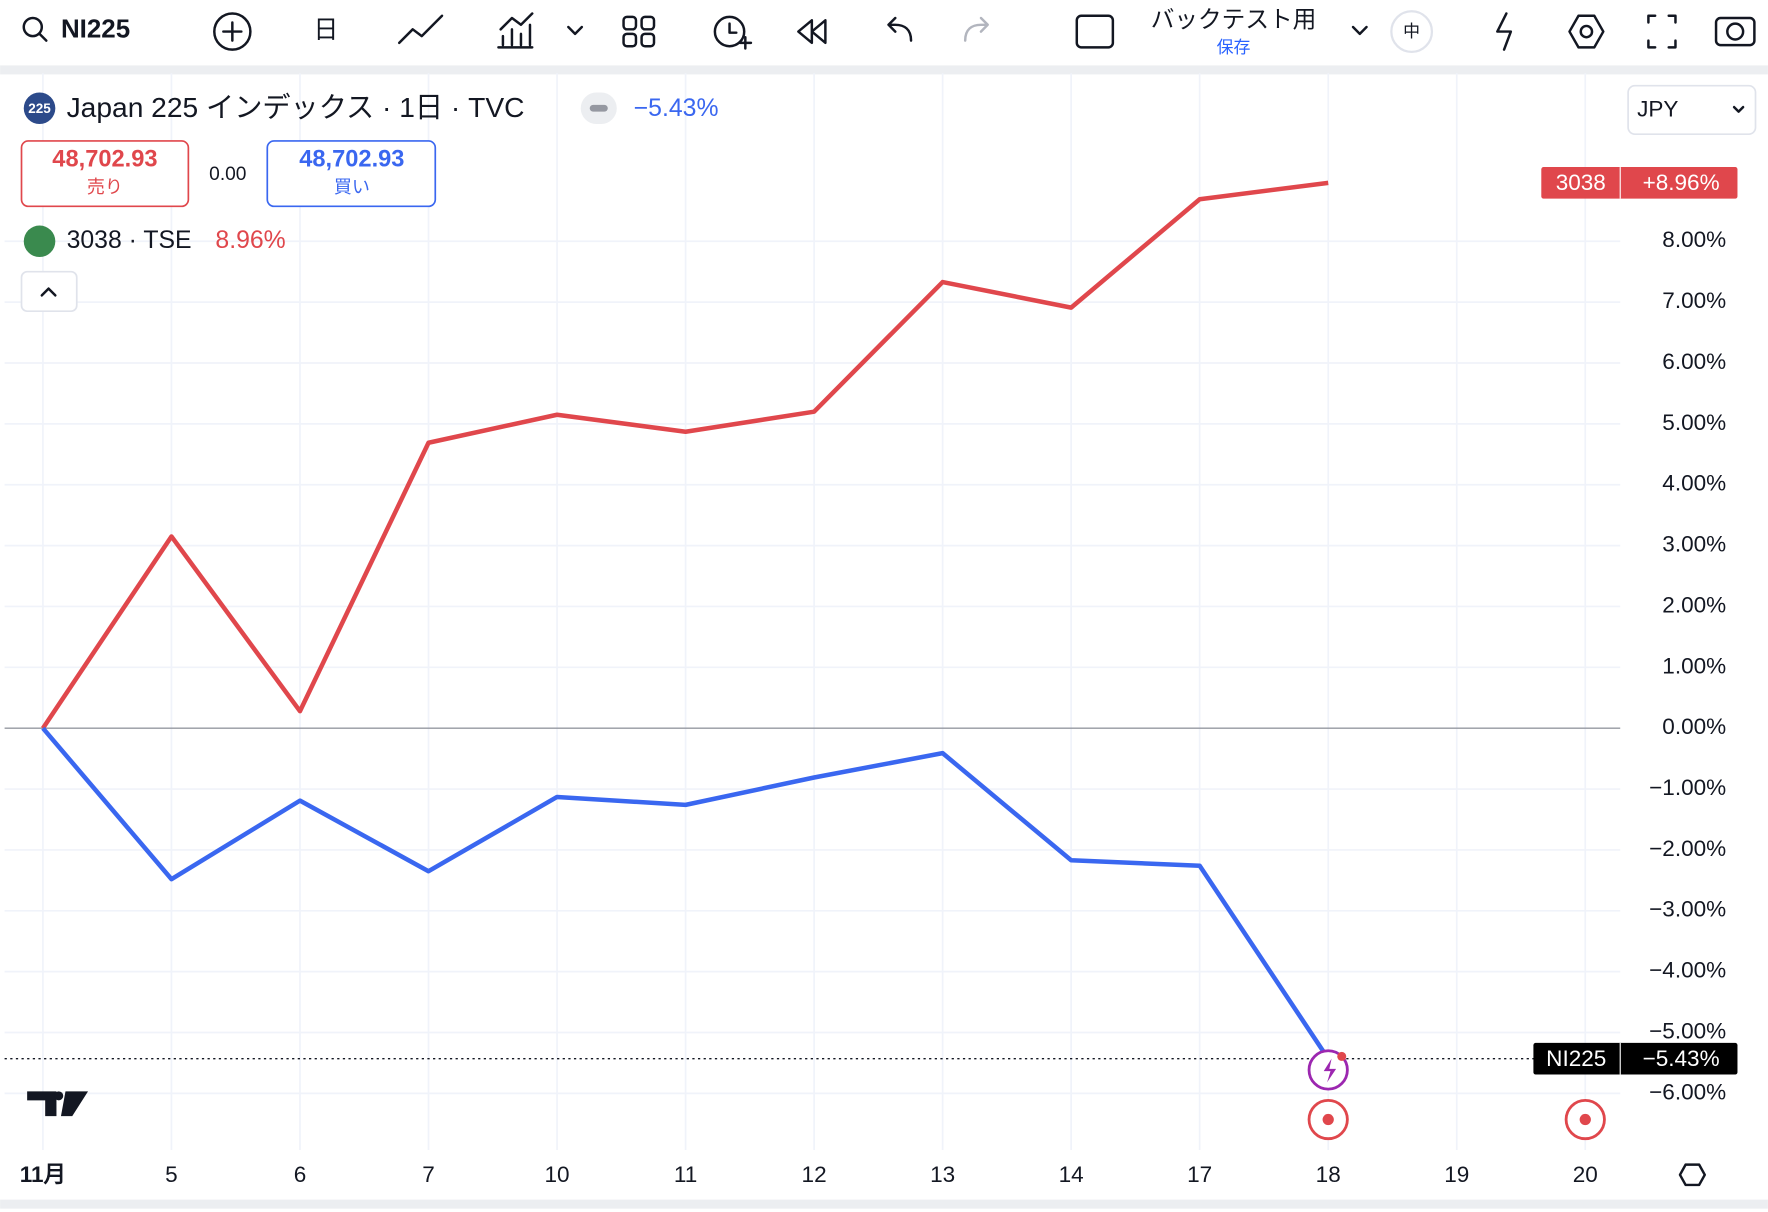 The height and width of the screenshot is (1212, 1768). What do you see at coordinates (515, 30) in the screenshot?
I see `indicators` at bounding box center [515, 30].